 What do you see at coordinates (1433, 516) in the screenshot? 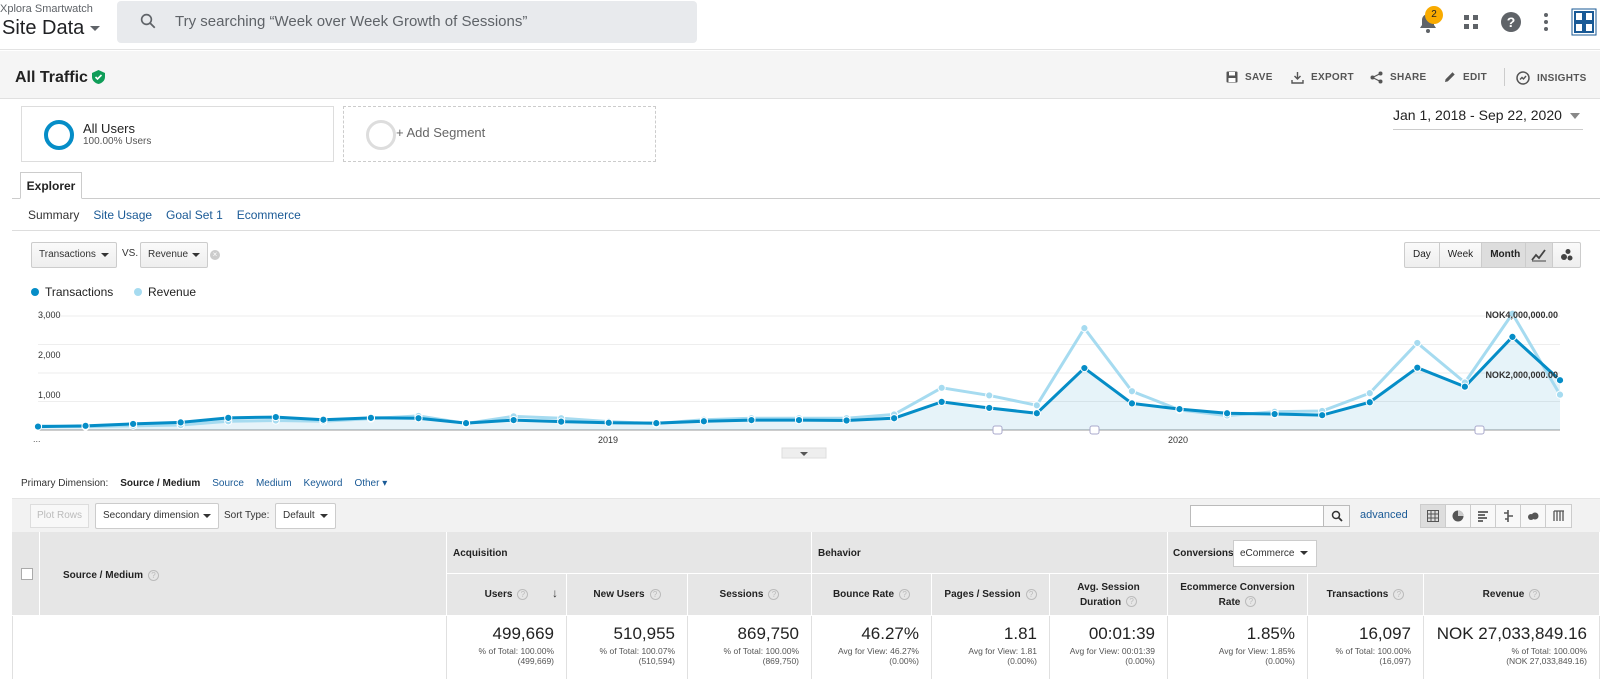
I see `data-view-button` at bounding box center [1433, 516].